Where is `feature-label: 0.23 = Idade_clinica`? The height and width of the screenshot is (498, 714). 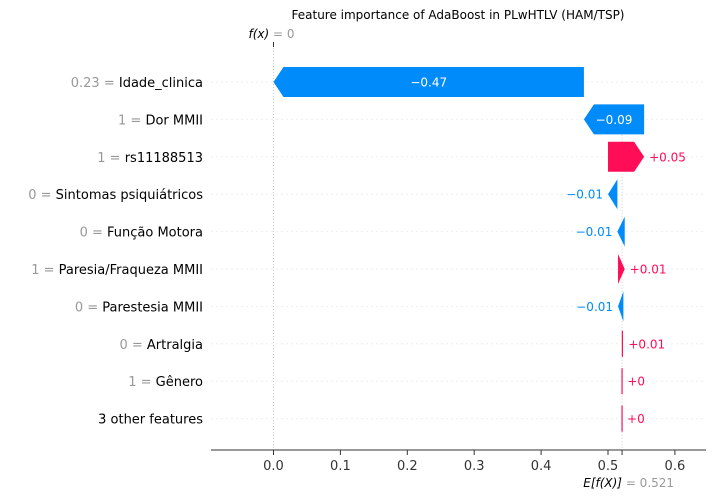 feature-label: 0.23 = Idade_clinica is located at coordinates (137, 83).